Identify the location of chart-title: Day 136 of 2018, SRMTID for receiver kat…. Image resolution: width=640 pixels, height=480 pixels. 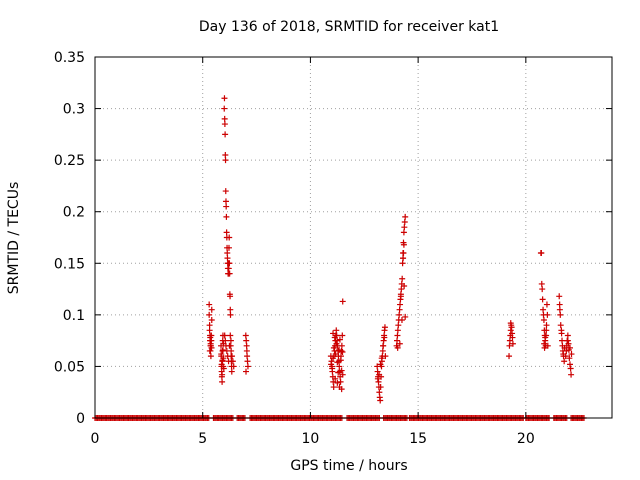
(349, 27).